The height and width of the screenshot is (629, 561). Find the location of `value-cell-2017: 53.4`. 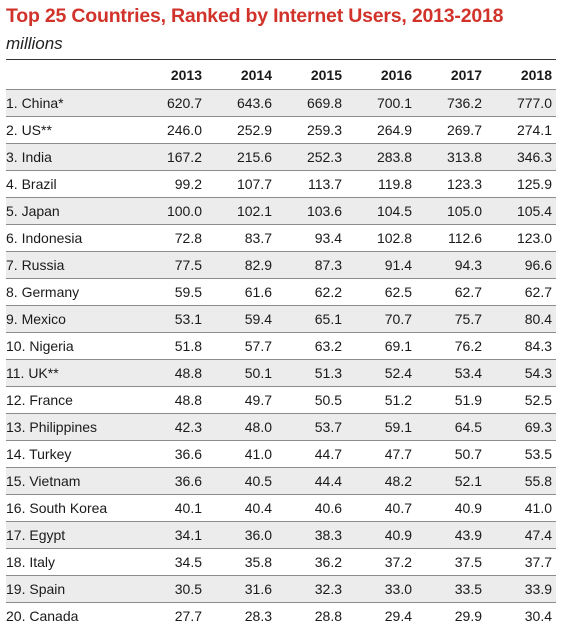

value-cell-2017: 53.4 is located at coordinates (451, 373).